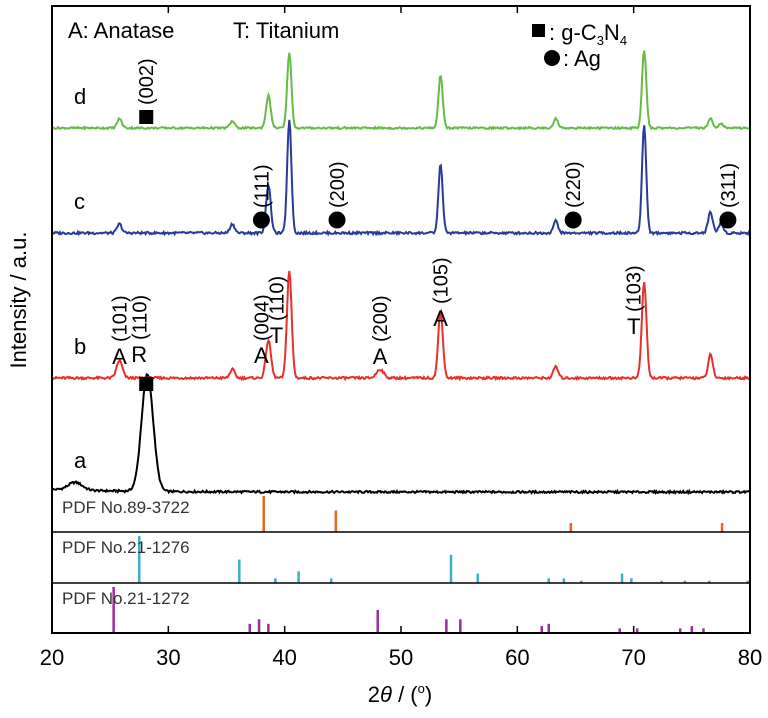  Describe the element at coordinates (168, 657) in the screenshot. I see `x-tick-label: 30` at that location.